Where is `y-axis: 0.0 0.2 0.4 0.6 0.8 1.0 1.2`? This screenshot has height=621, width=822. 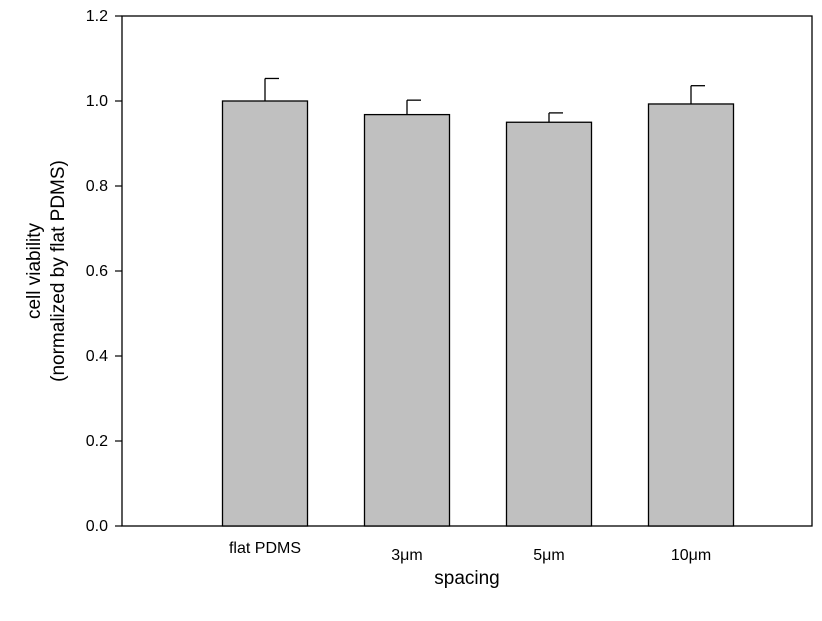 y-axis: 0.0 0.2 0.4 0.6 0.8 1.0 1.2 is located at coordinates (104, 271).